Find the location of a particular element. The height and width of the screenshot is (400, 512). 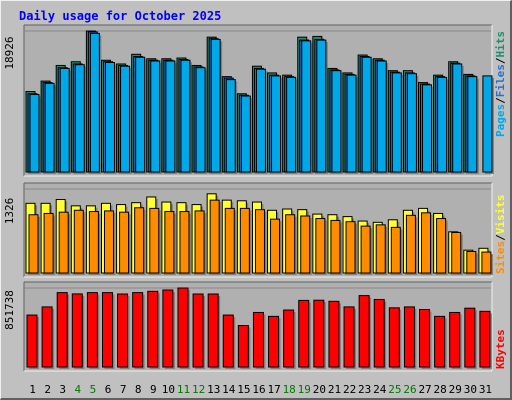

x-tick-day-12: 12 is located at coordinates (198, 389).